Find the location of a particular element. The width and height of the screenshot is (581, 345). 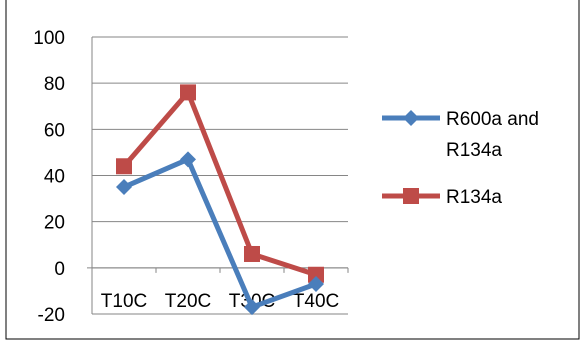

x-axis-ticks: T10CT20CT30CT40C is located at coordinates (220, 301).